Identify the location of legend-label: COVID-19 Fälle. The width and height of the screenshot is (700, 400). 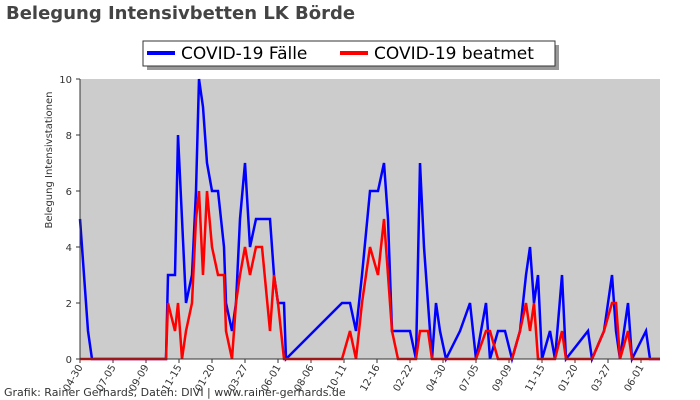
(244, 54).